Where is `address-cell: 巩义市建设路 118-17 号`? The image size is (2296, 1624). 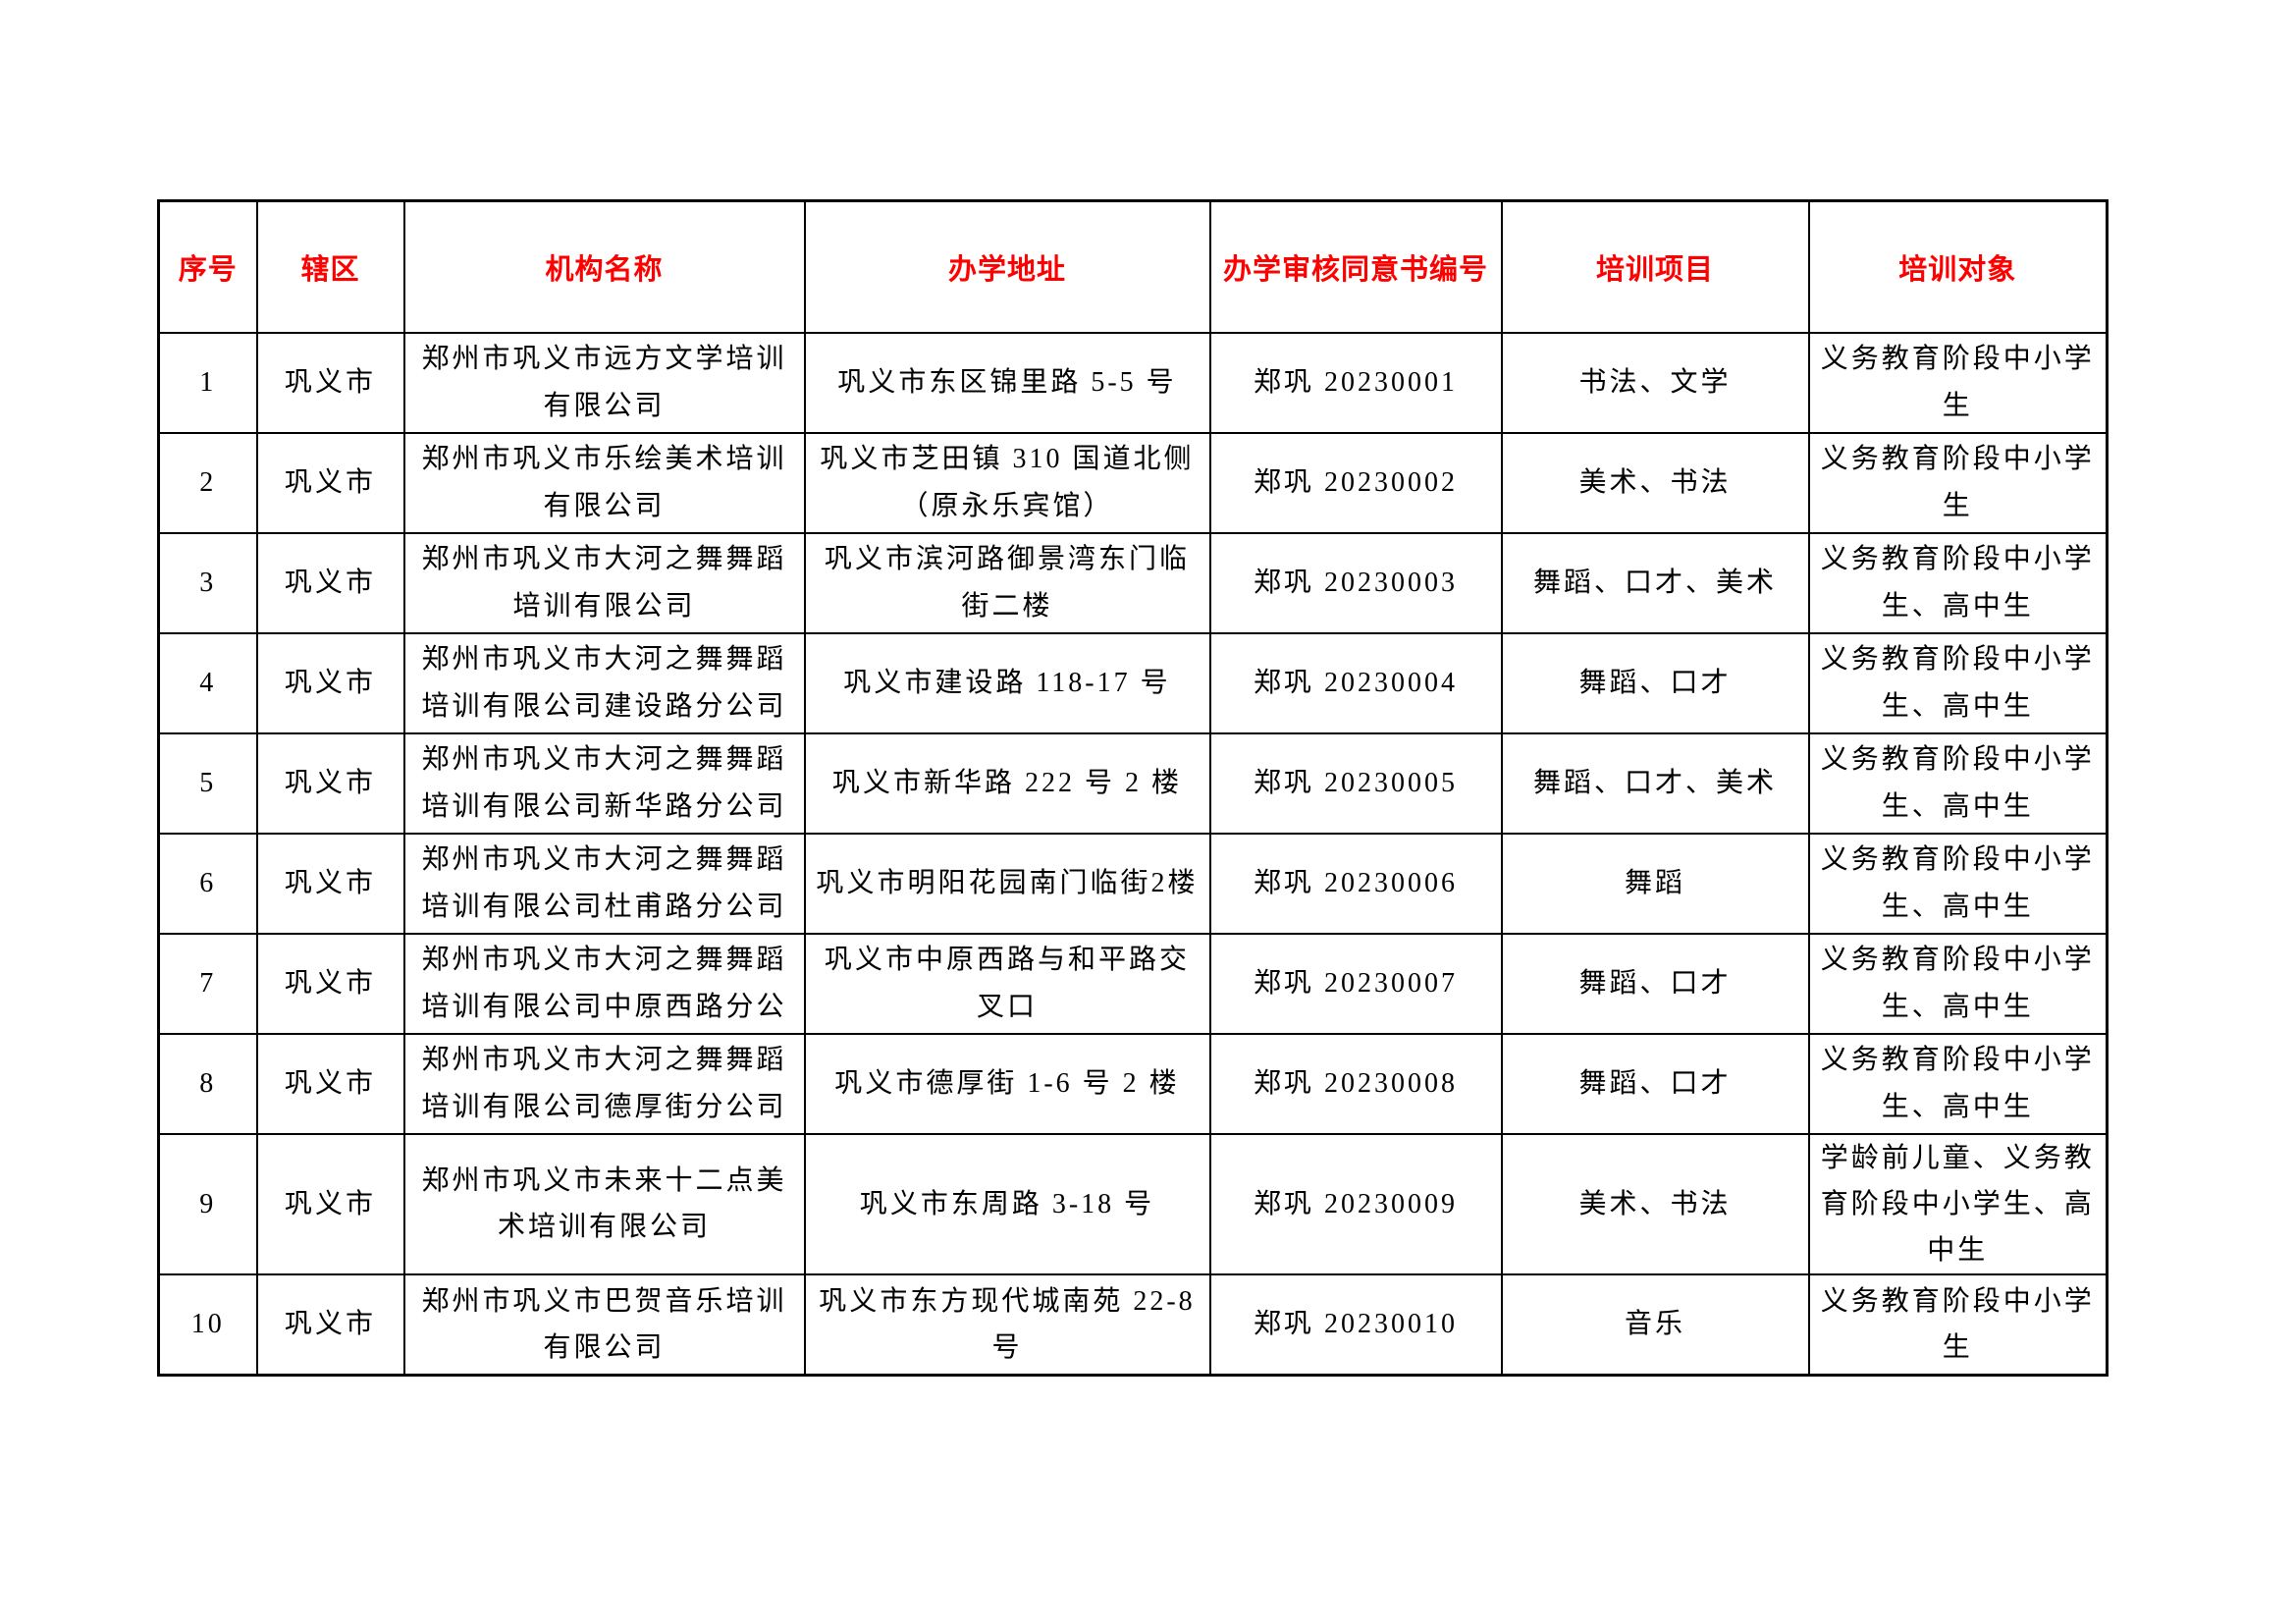 address-cell: 巩义市建设路 118-17 号 is located at coordinates (1007, 682).